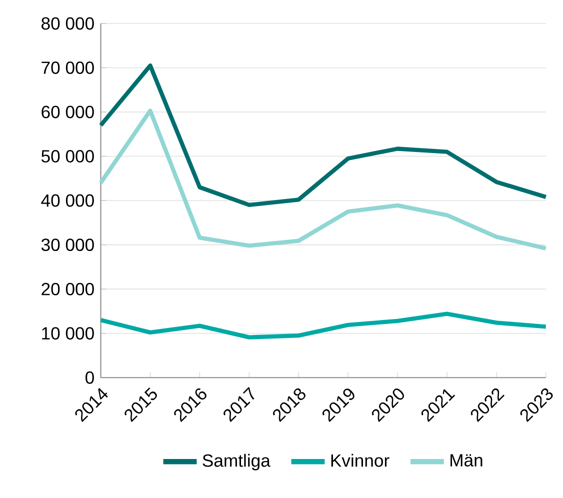 Image resolution: width=563 pixels, height=498 pixels. Describe the element at coordinates (68, 23) in the screenshot. I see `y-tick-label: 80 000` at that location.